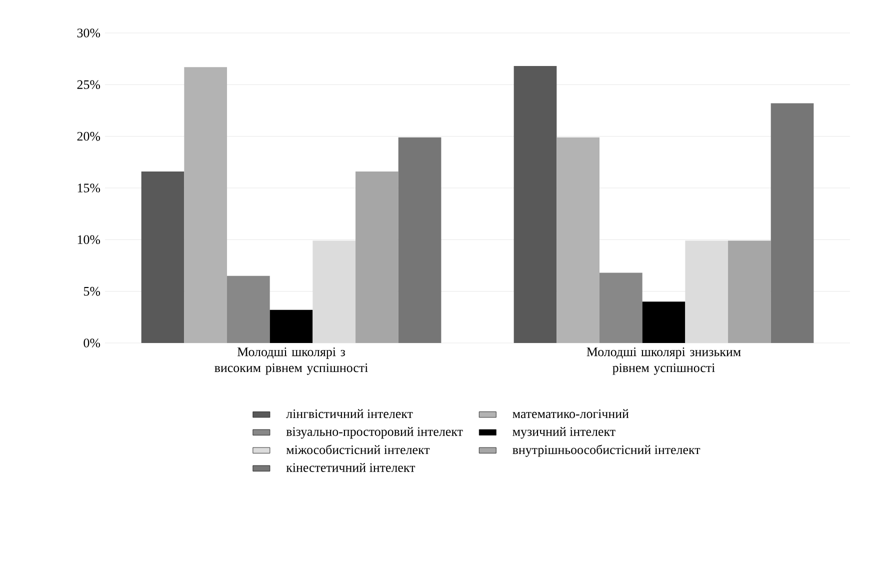 The height and width of the screenshot is (569, 874). I want to click on legend-label: візуально-просторовий інтелект, so click(374, 432).